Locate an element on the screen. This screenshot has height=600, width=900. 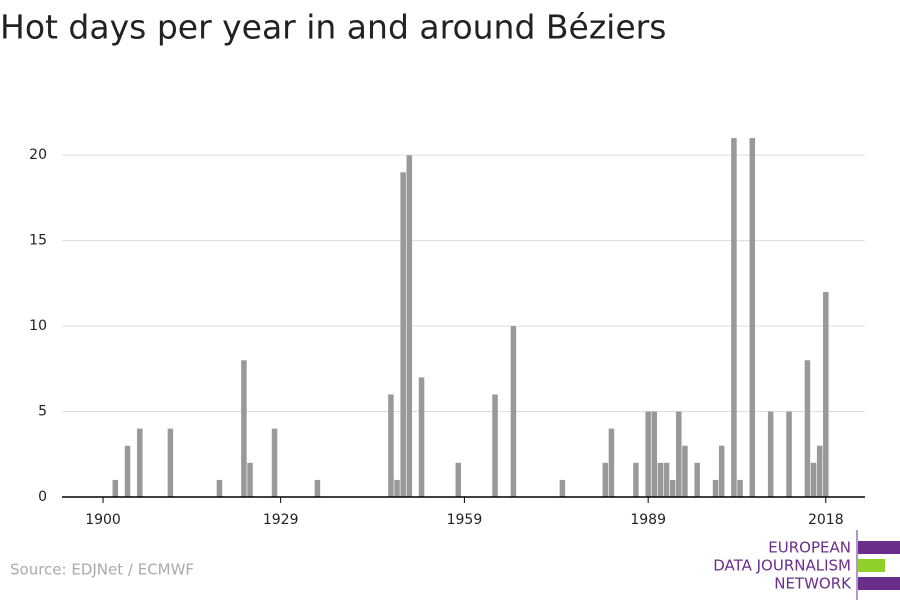
y-tick-label: 5 is located at coordinates (42, 412).